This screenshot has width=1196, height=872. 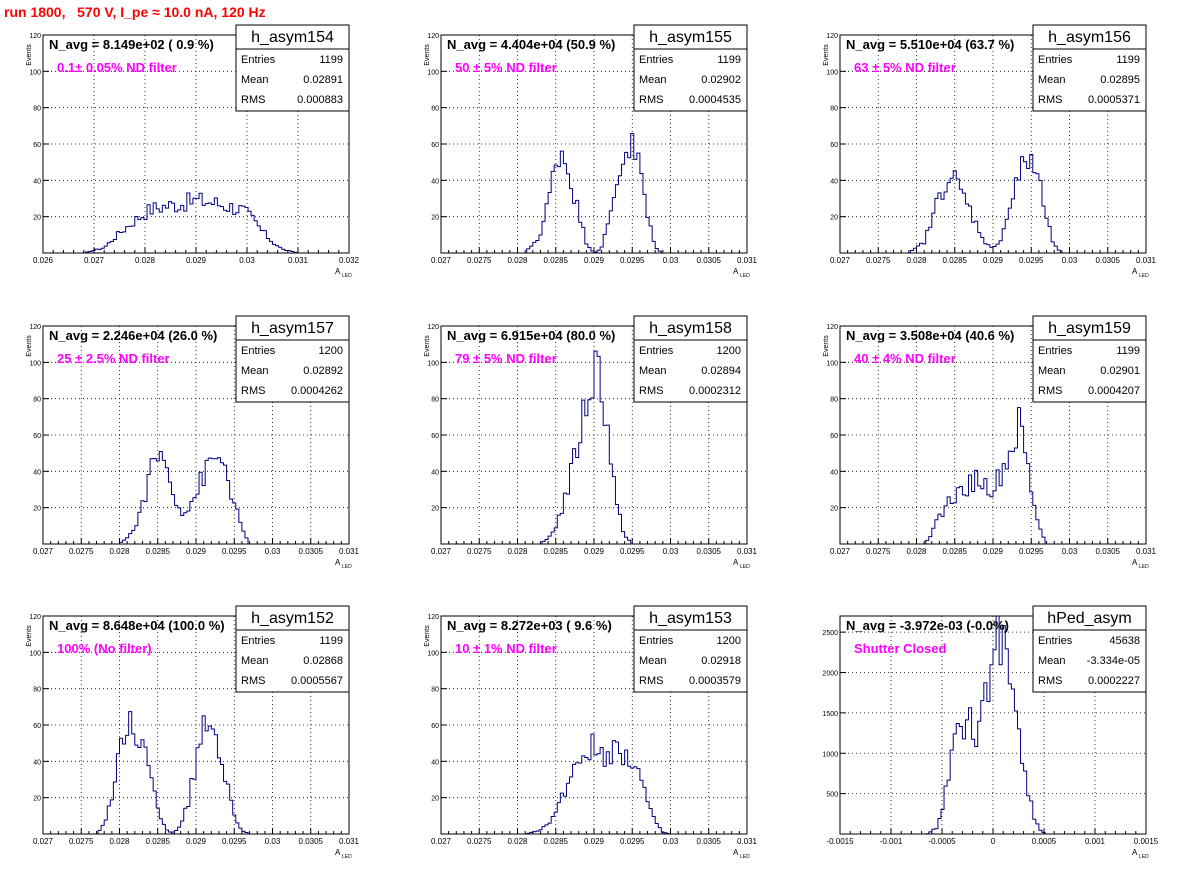 What do you see at coordinates (43, 260) in the screenshot?
I see `x-tick-label: 0.026` at bounding box center [43, 260].